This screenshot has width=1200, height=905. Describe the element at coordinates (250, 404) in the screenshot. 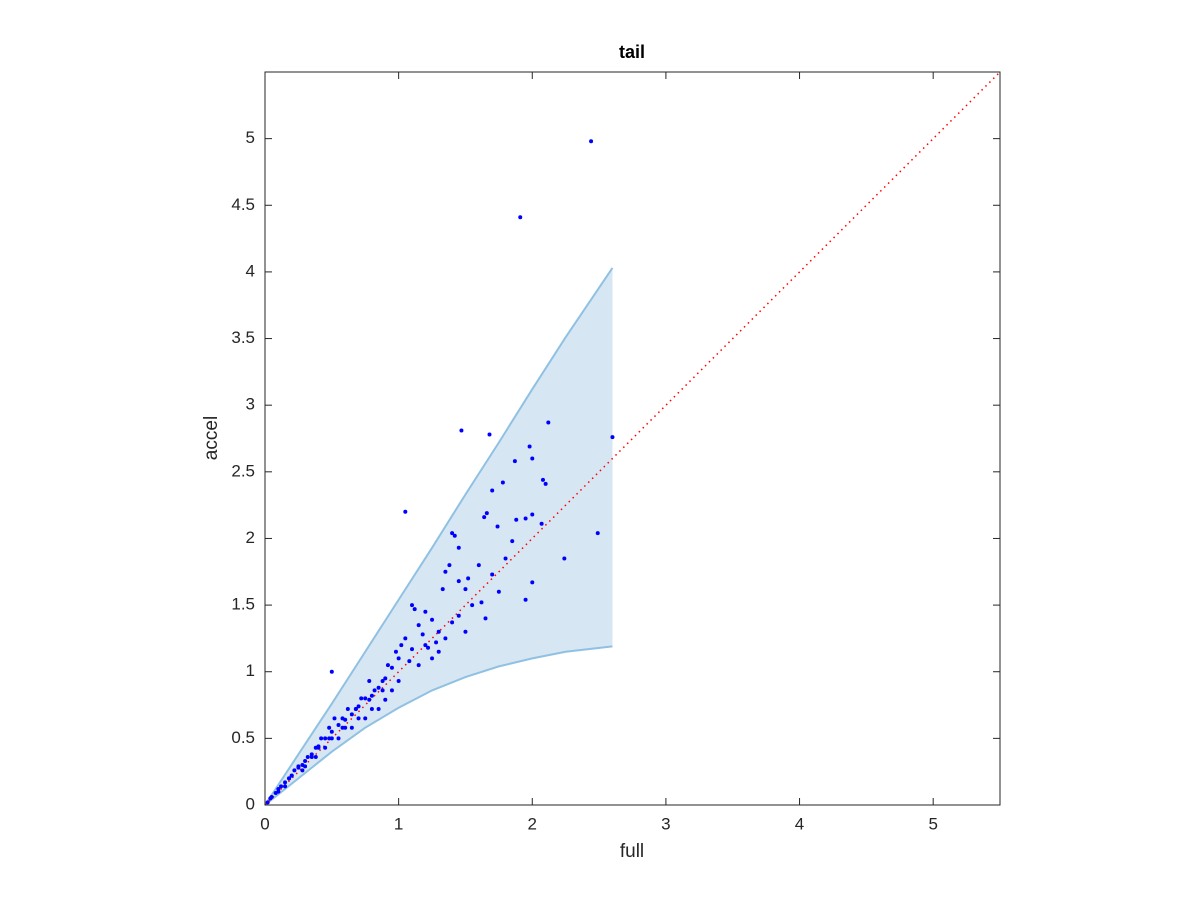

I see `y-tick-label: 3` at that location.